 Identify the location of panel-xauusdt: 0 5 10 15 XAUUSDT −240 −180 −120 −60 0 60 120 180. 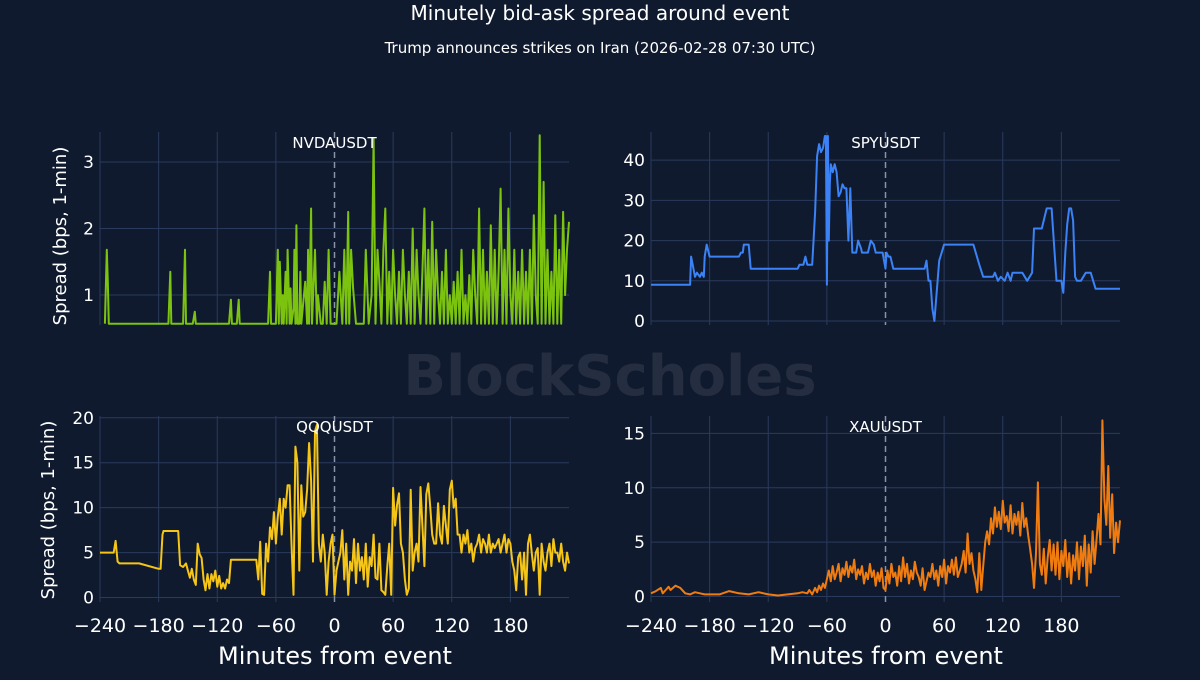
(872, 526).